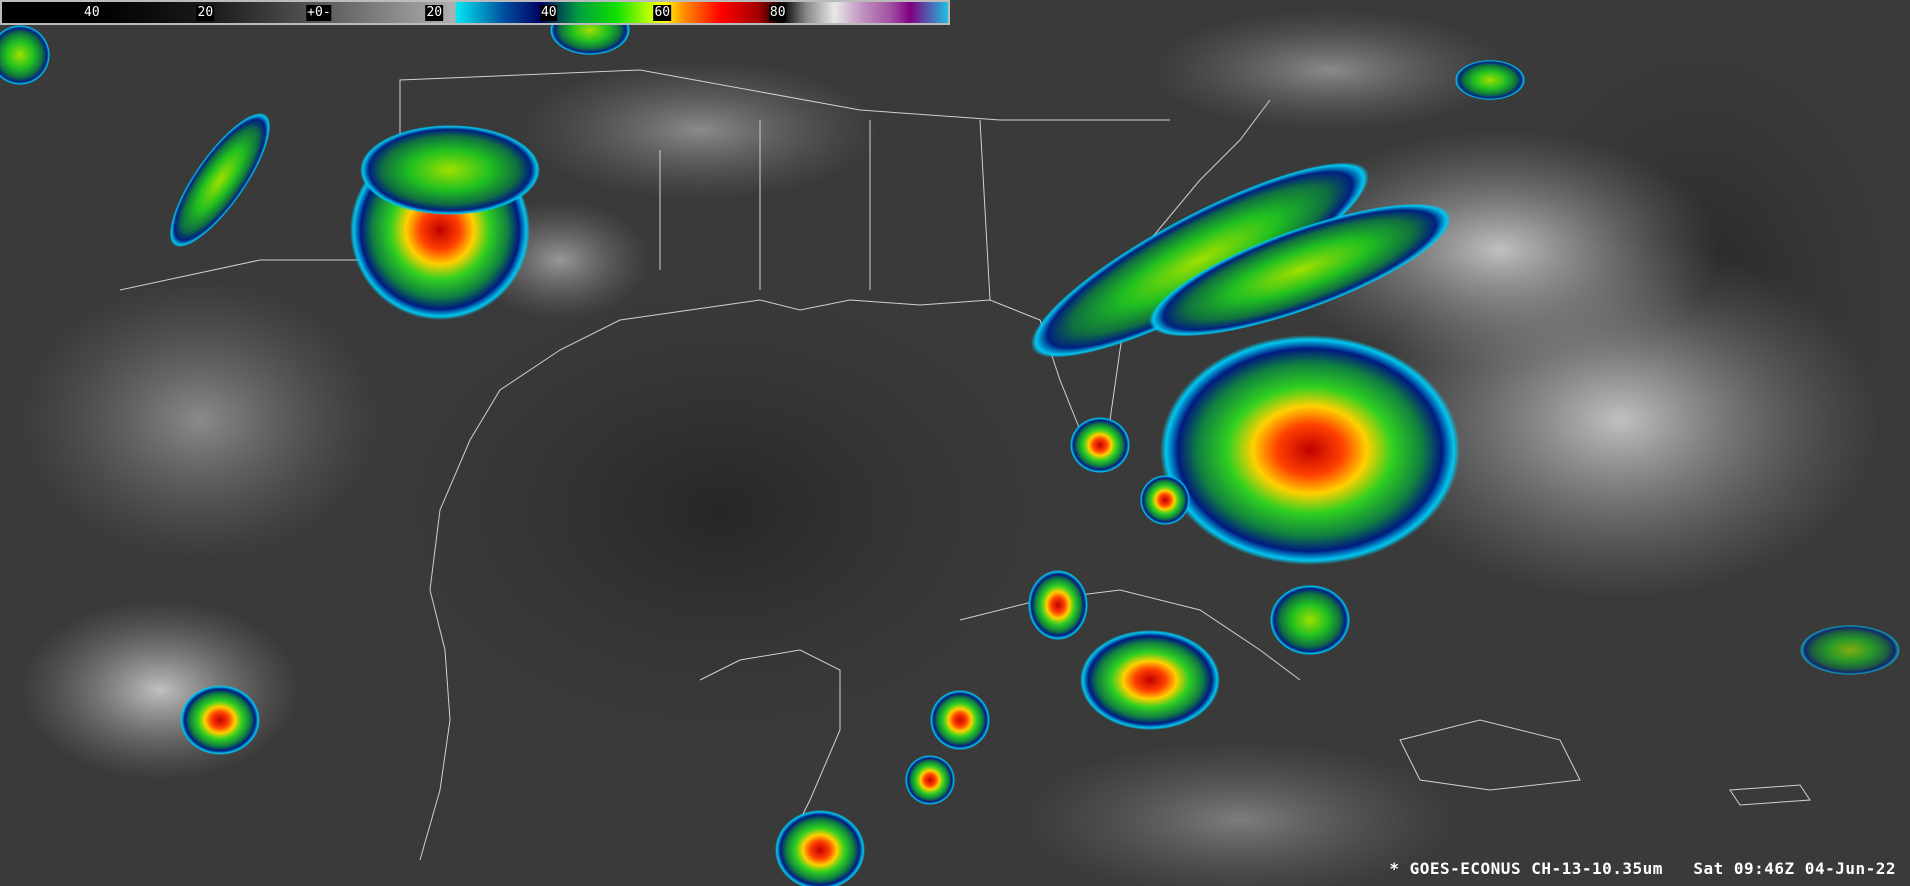  Describe the element at coordinates (662, 13) in the screenshot. I see `colorbar-label: 60` at that location.